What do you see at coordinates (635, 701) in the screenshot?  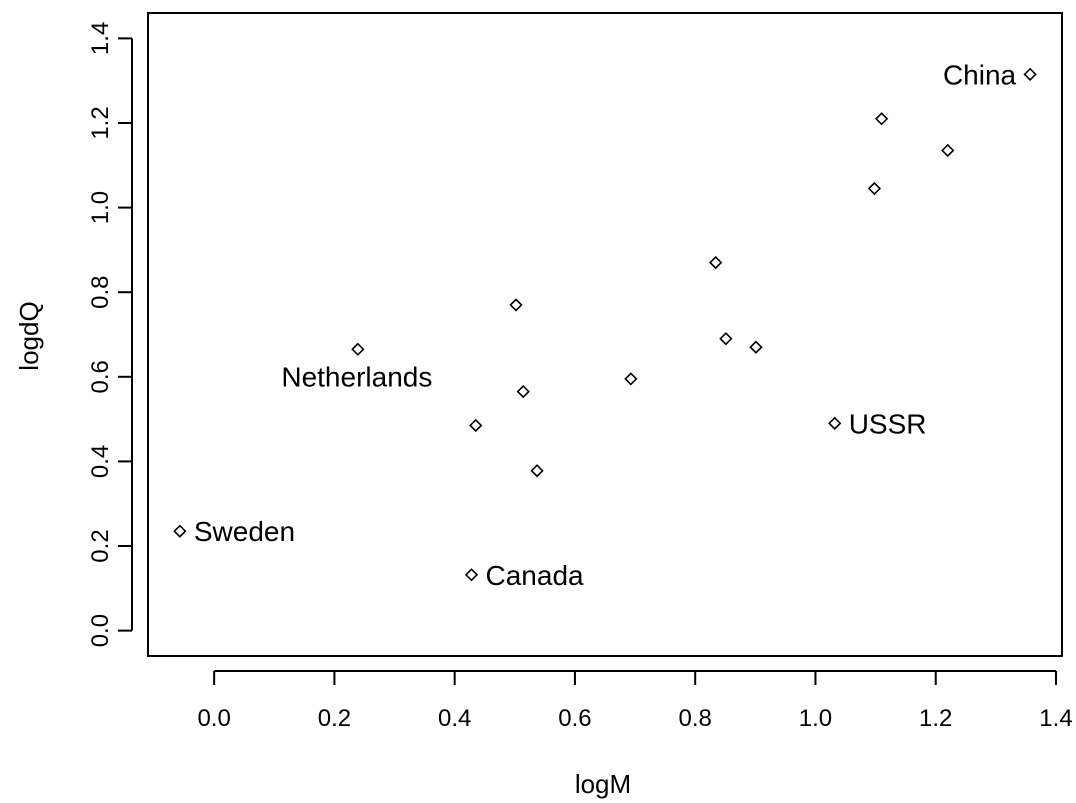 I see `x-axis: 0.0 0.2 0.4 0.6 0.8 1.0 1.2 1.4` at bounding box center [635, 701].